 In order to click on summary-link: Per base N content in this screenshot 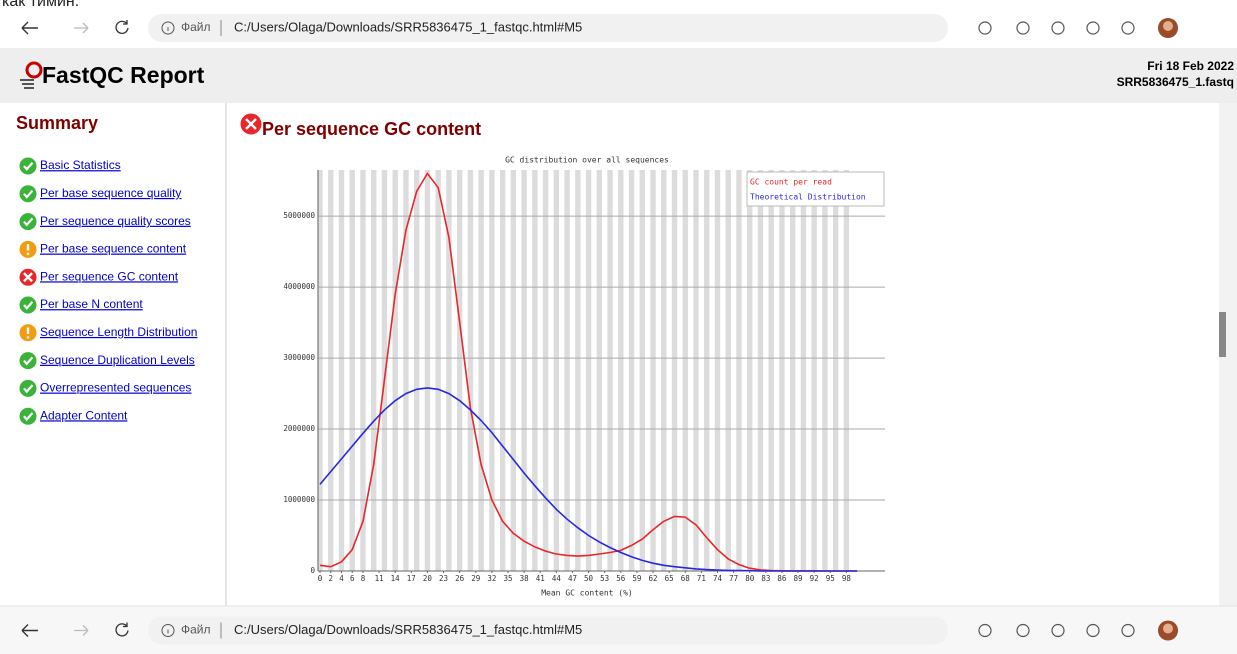, I will do `click(91, 304)`.